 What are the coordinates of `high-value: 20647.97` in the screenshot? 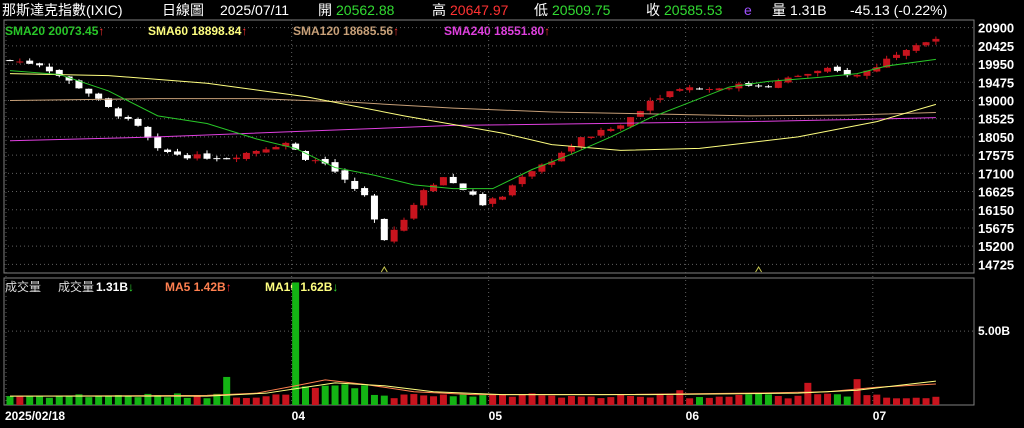 It's located at (479, 10).